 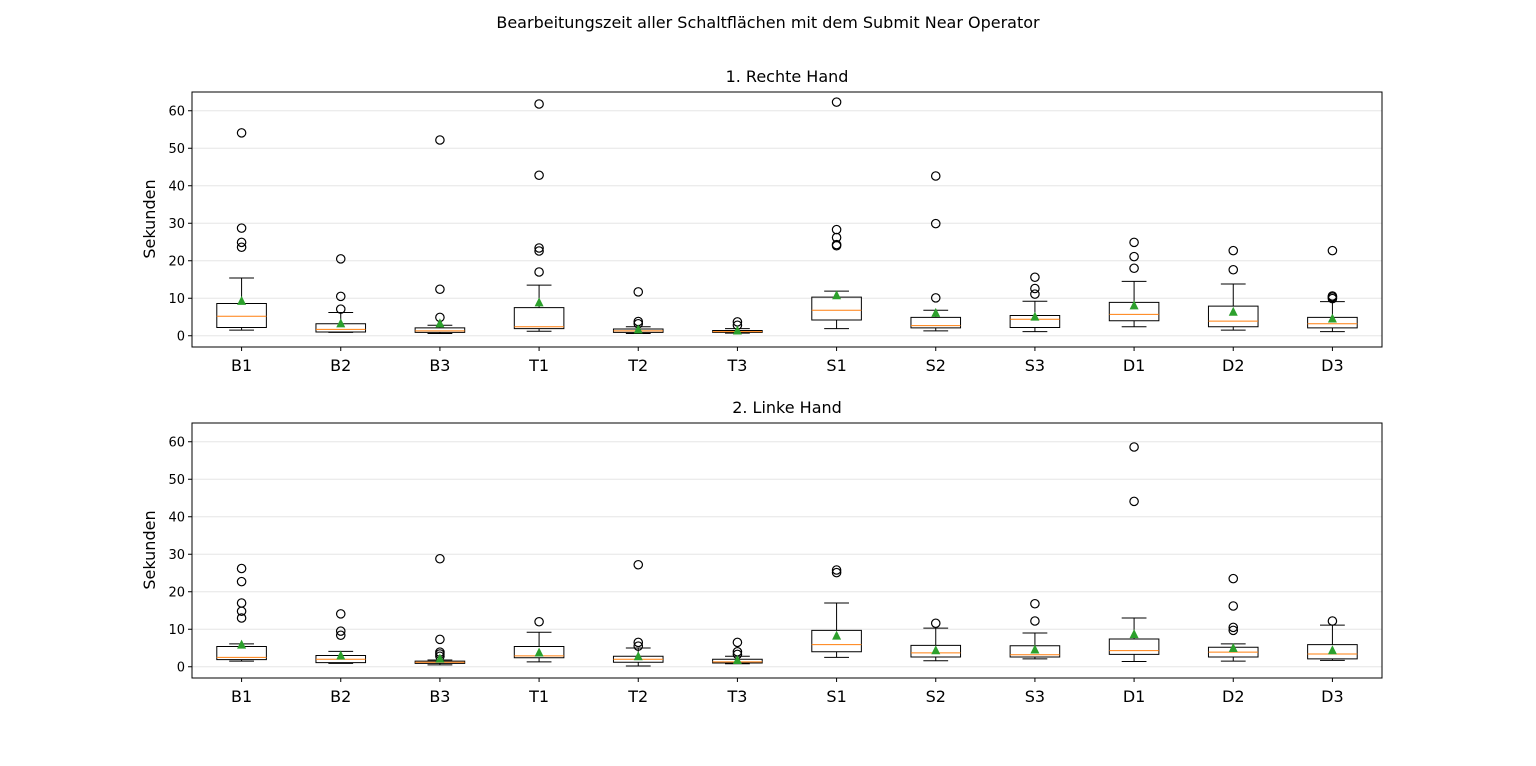 I want to click on boxplot-t2, so click(x=638, y=310).